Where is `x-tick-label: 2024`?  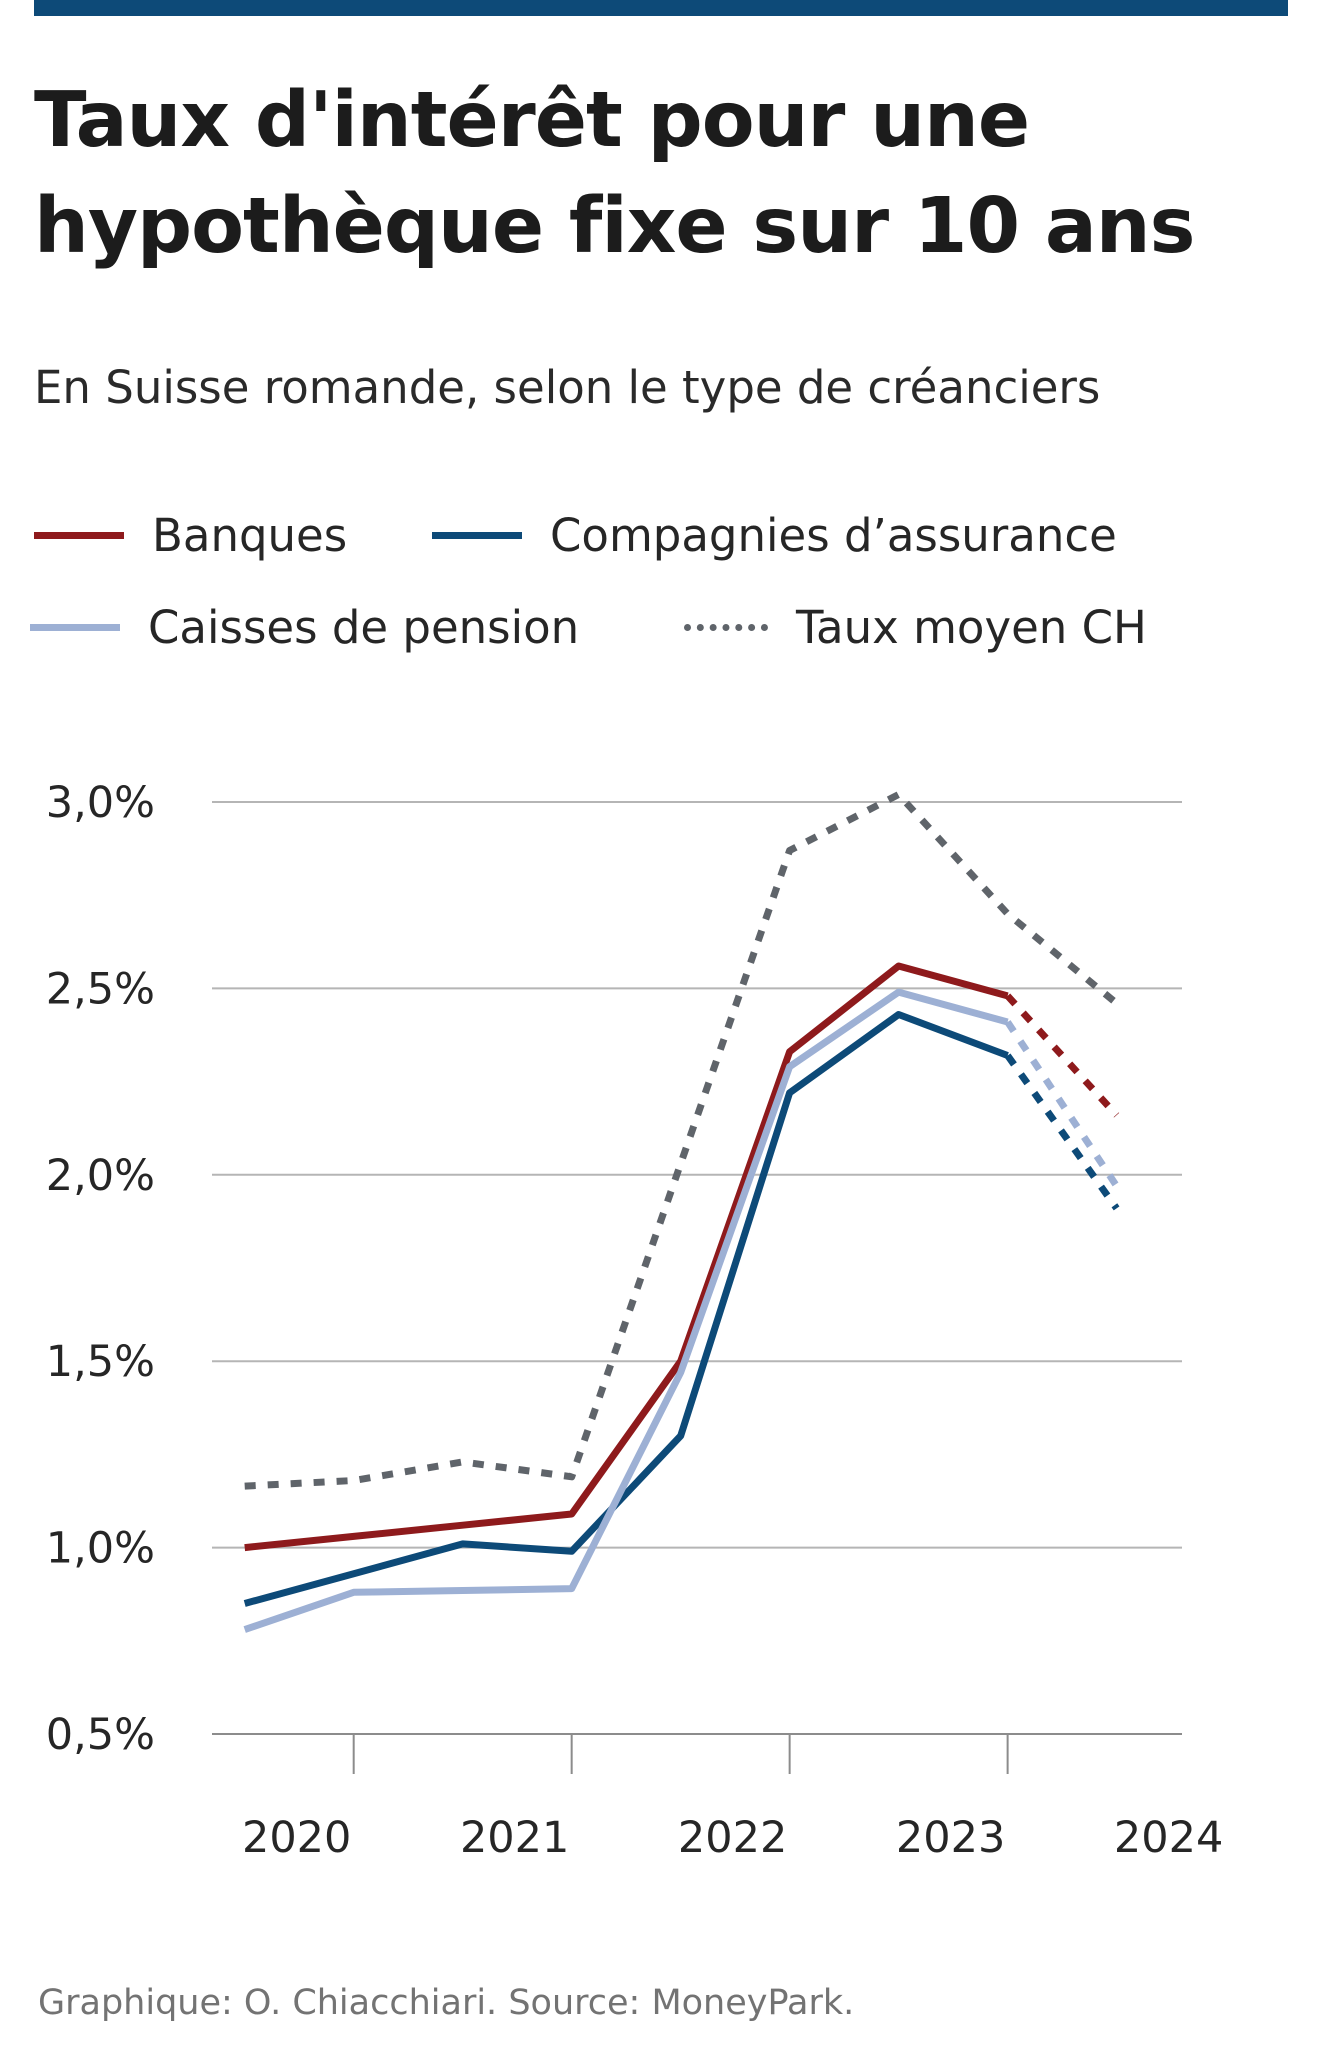
x-tick-label: 2024 is located at coordinates (1168, 1838).